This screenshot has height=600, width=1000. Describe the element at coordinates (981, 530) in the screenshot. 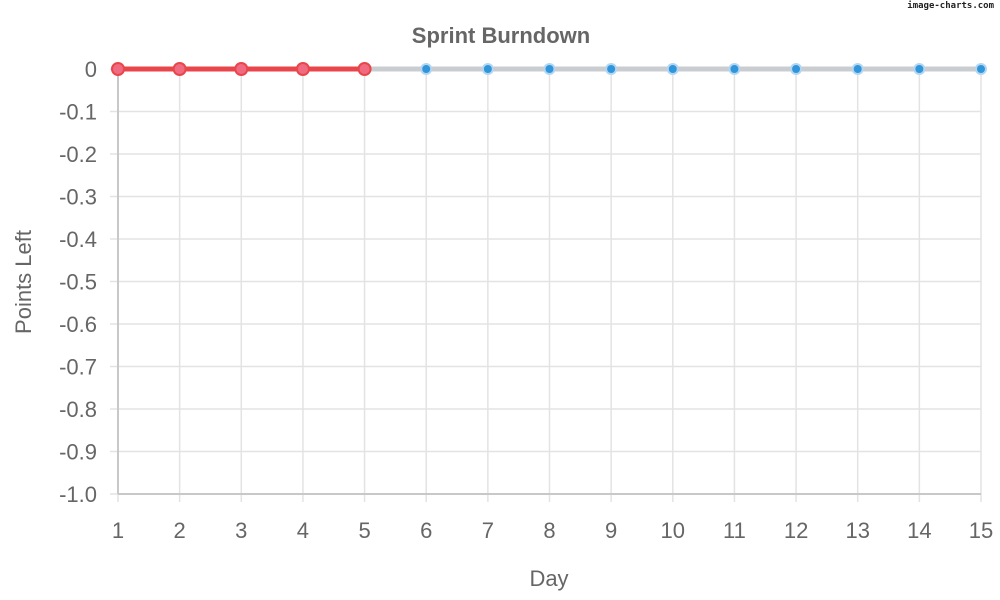

I see `x-tick-label: 15` at that location.